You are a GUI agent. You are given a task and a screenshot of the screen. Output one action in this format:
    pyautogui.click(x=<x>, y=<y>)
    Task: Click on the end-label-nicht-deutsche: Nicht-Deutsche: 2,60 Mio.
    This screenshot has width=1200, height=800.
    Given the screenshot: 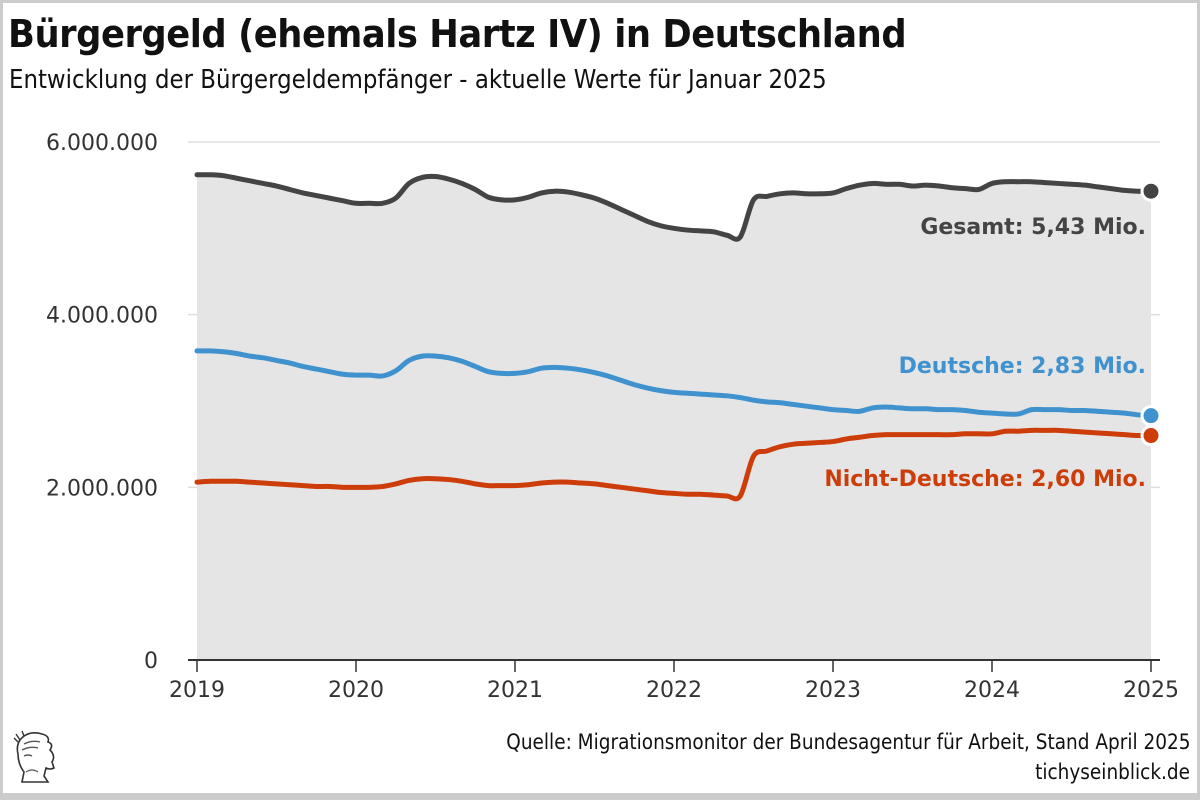 What is the action you would take?
    pyautogui.click(x=985, y=479)
    